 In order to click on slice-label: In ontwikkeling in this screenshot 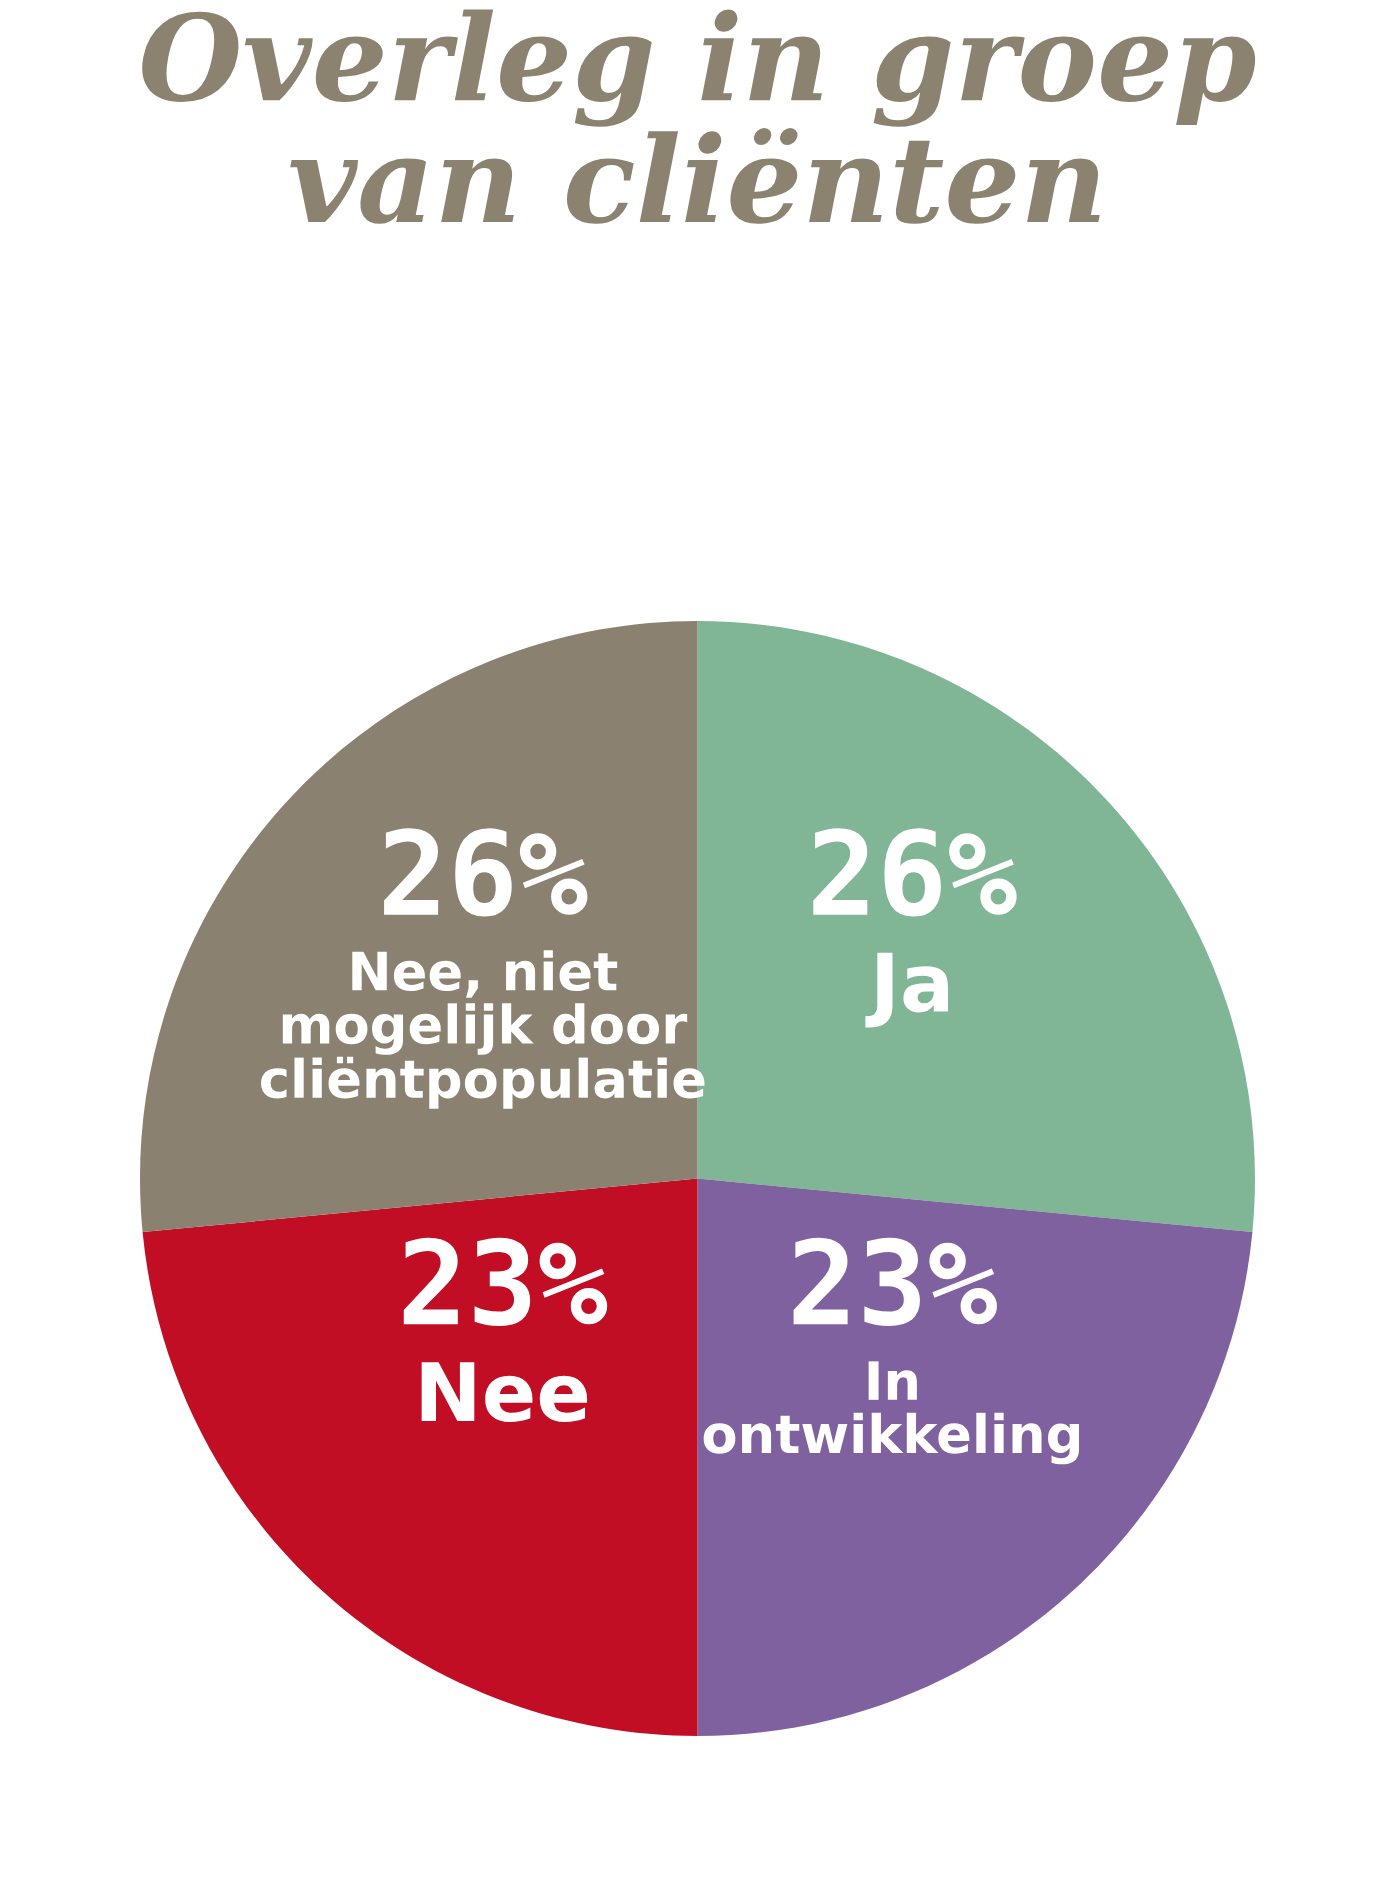, I will do `click(891, 1413)`.